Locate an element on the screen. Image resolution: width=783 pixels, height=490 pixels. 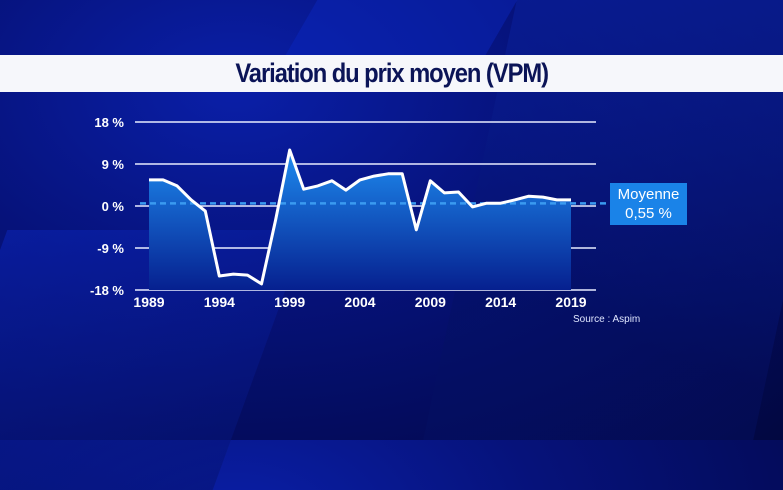
x-tick-label: 2019 is located at coordinates (570, 302).